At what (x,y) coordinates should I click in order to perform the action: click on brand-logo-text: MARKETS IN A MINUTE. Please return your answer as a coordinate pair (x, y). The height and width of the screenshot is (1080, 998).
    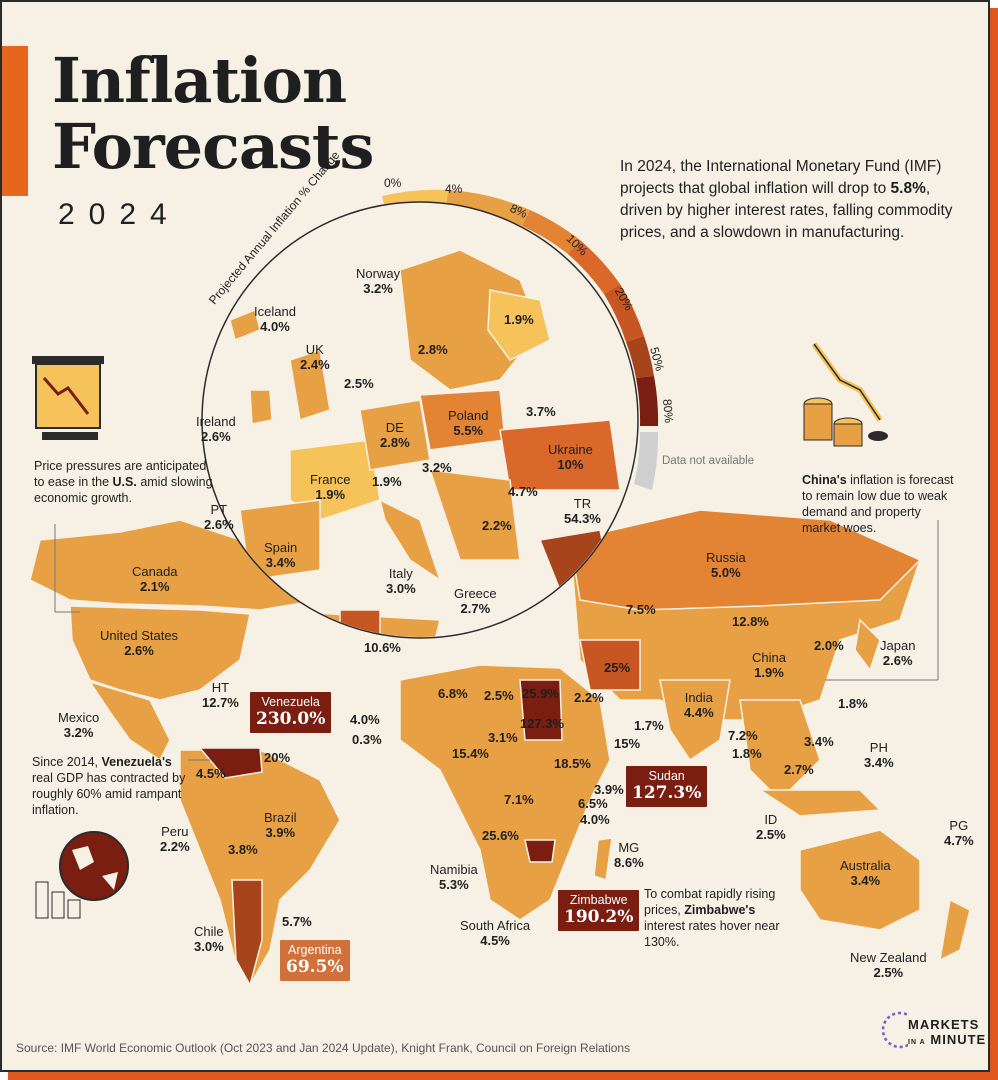
    Looking at the image, I should click on (947, 1033).